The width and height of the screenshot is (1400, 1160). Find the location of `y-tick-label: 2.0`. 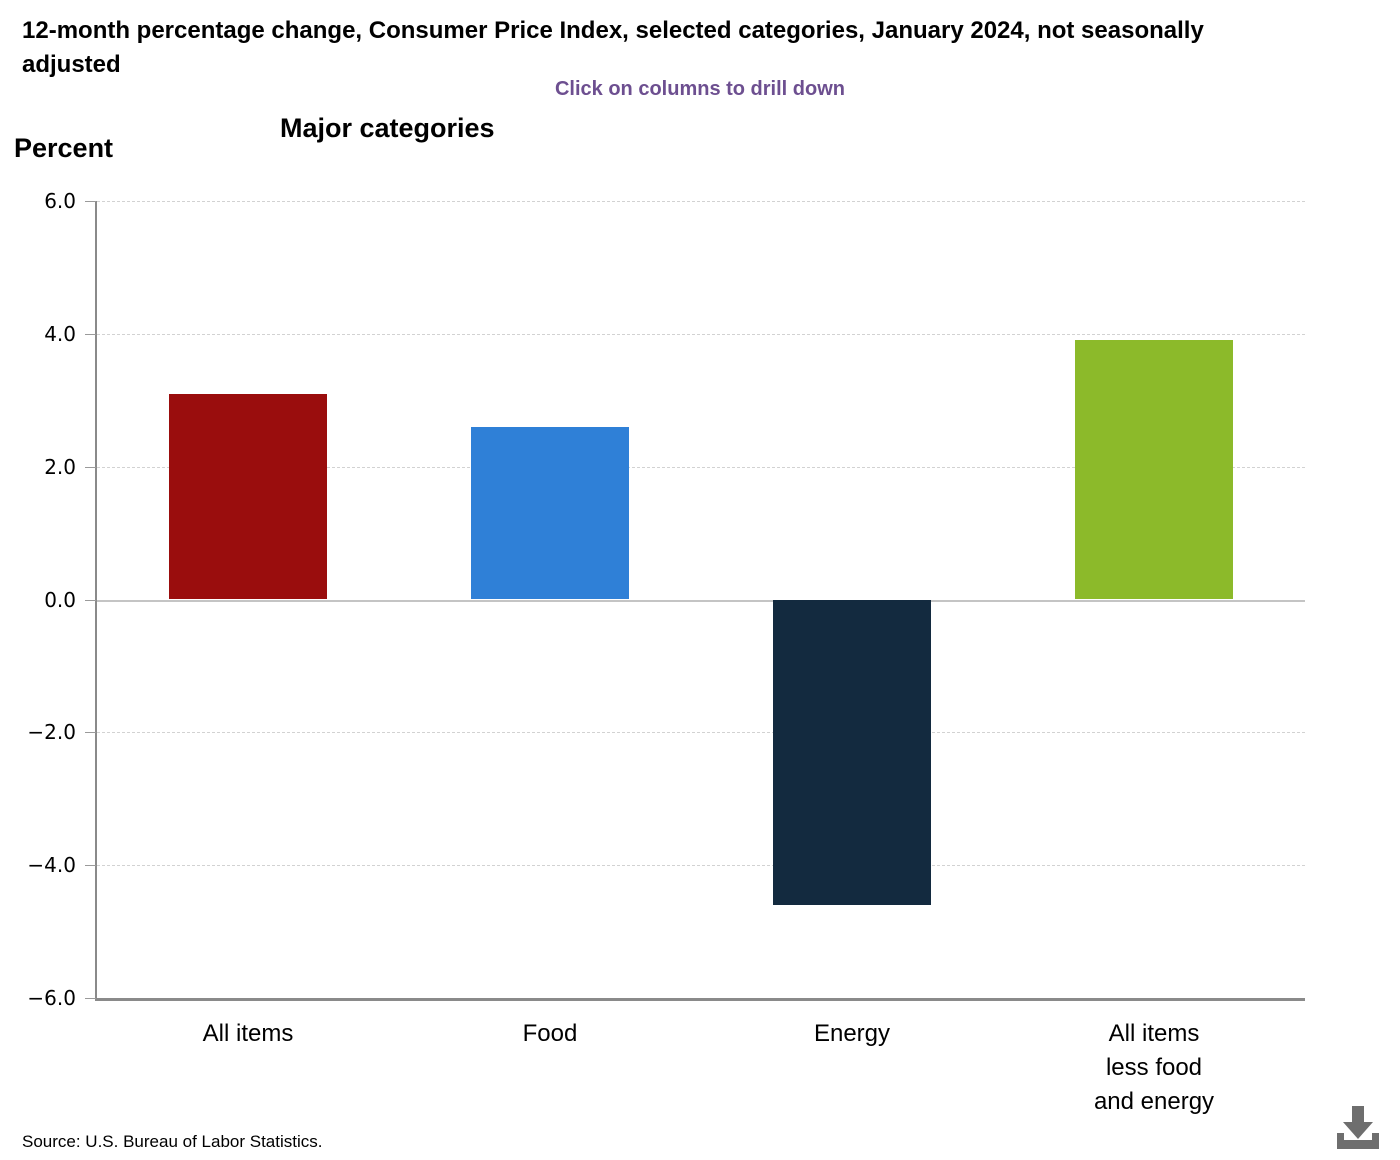

y-tick-label: 2.0 is located at coordinates (60, 466).